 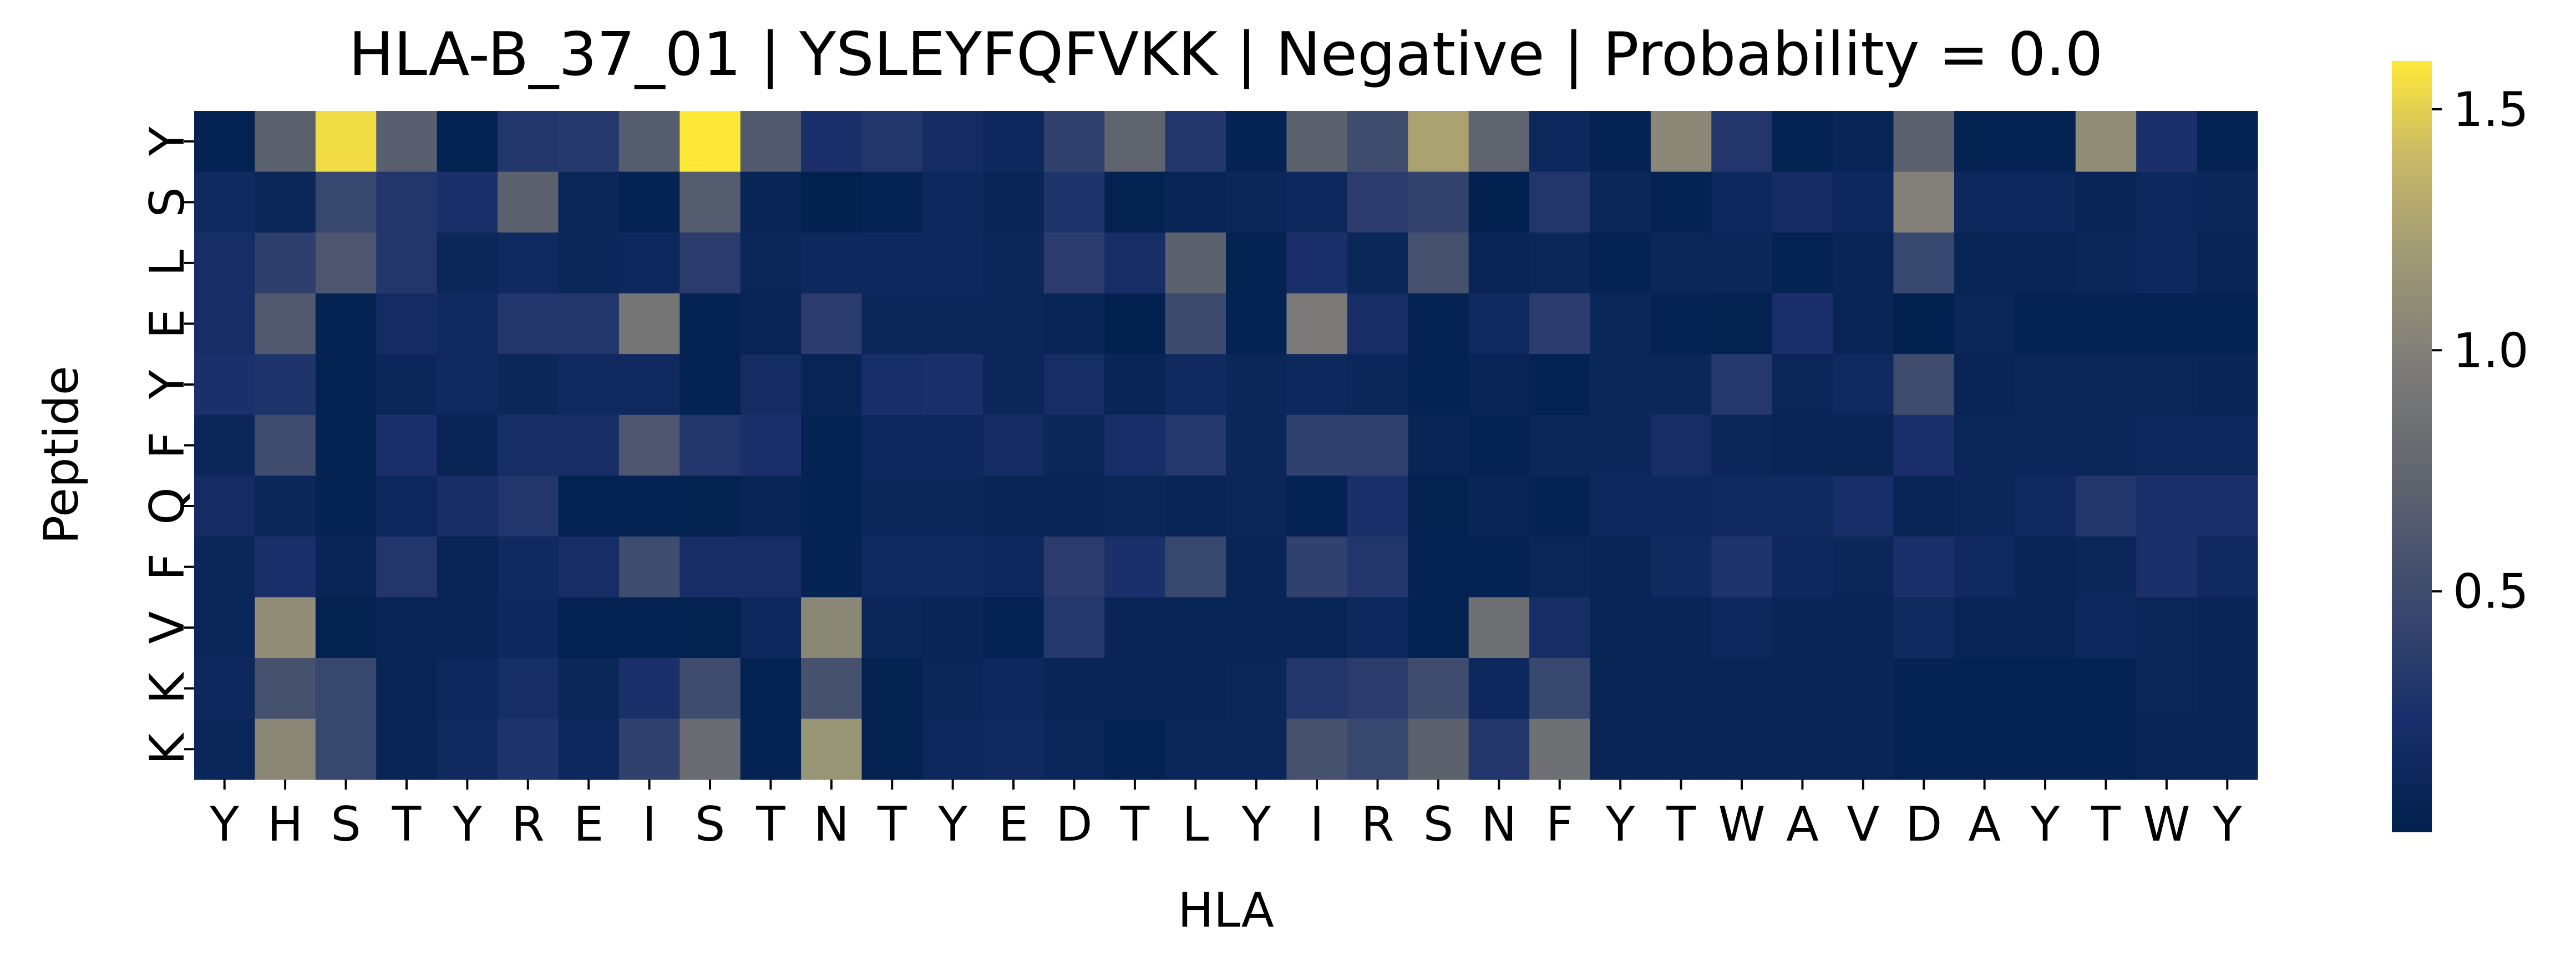 What do you see at coordinates (407, 824) in the screenshot?
I see `x-tick-label: T` at bounding box center [407, 824].